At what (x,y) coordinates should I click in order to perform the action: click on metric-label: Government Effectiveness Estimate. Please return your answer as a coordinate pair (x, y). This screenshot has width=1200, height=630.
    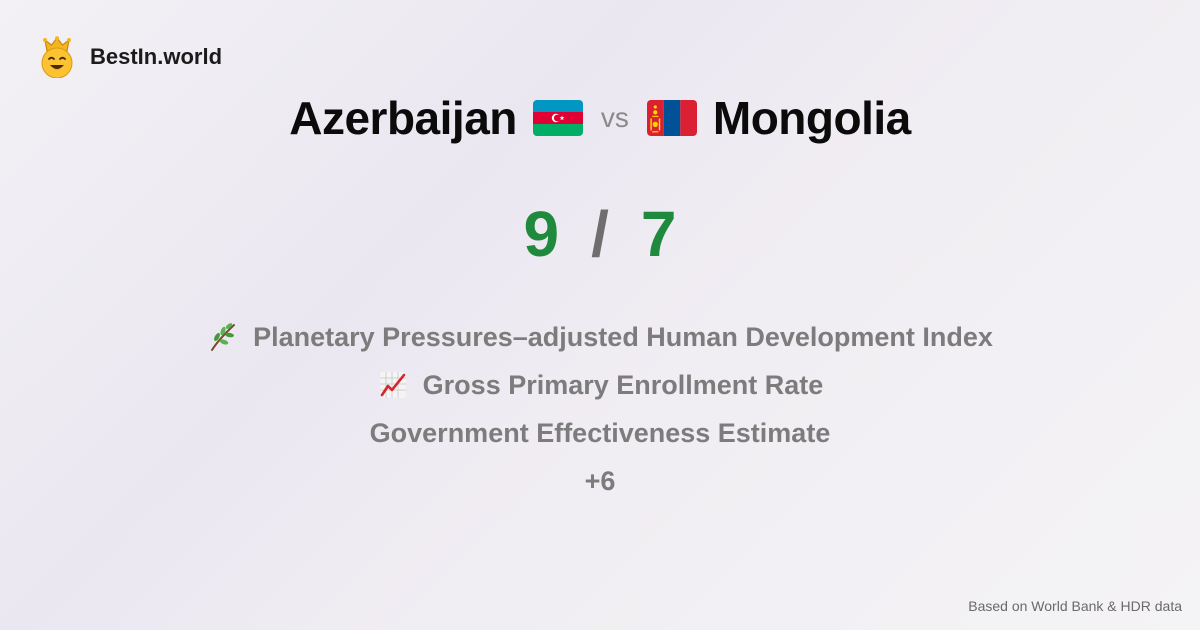
    Looking at the image, I should click on (600, 432).